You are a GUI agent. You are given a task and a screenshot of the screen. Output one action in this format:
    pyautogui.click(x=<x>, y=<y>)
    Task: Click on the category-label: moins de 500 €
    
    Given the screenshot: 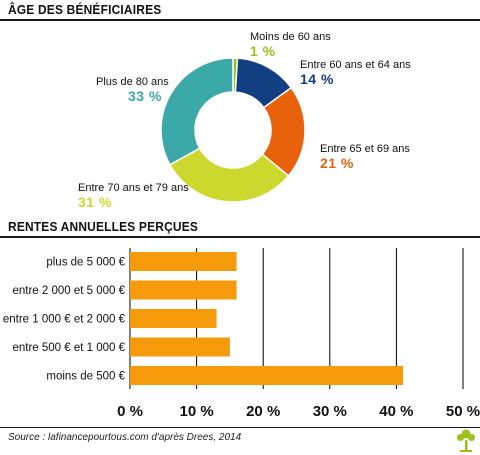 What is the action you would take?
    pyautogui.click(x=85, y=377)
    